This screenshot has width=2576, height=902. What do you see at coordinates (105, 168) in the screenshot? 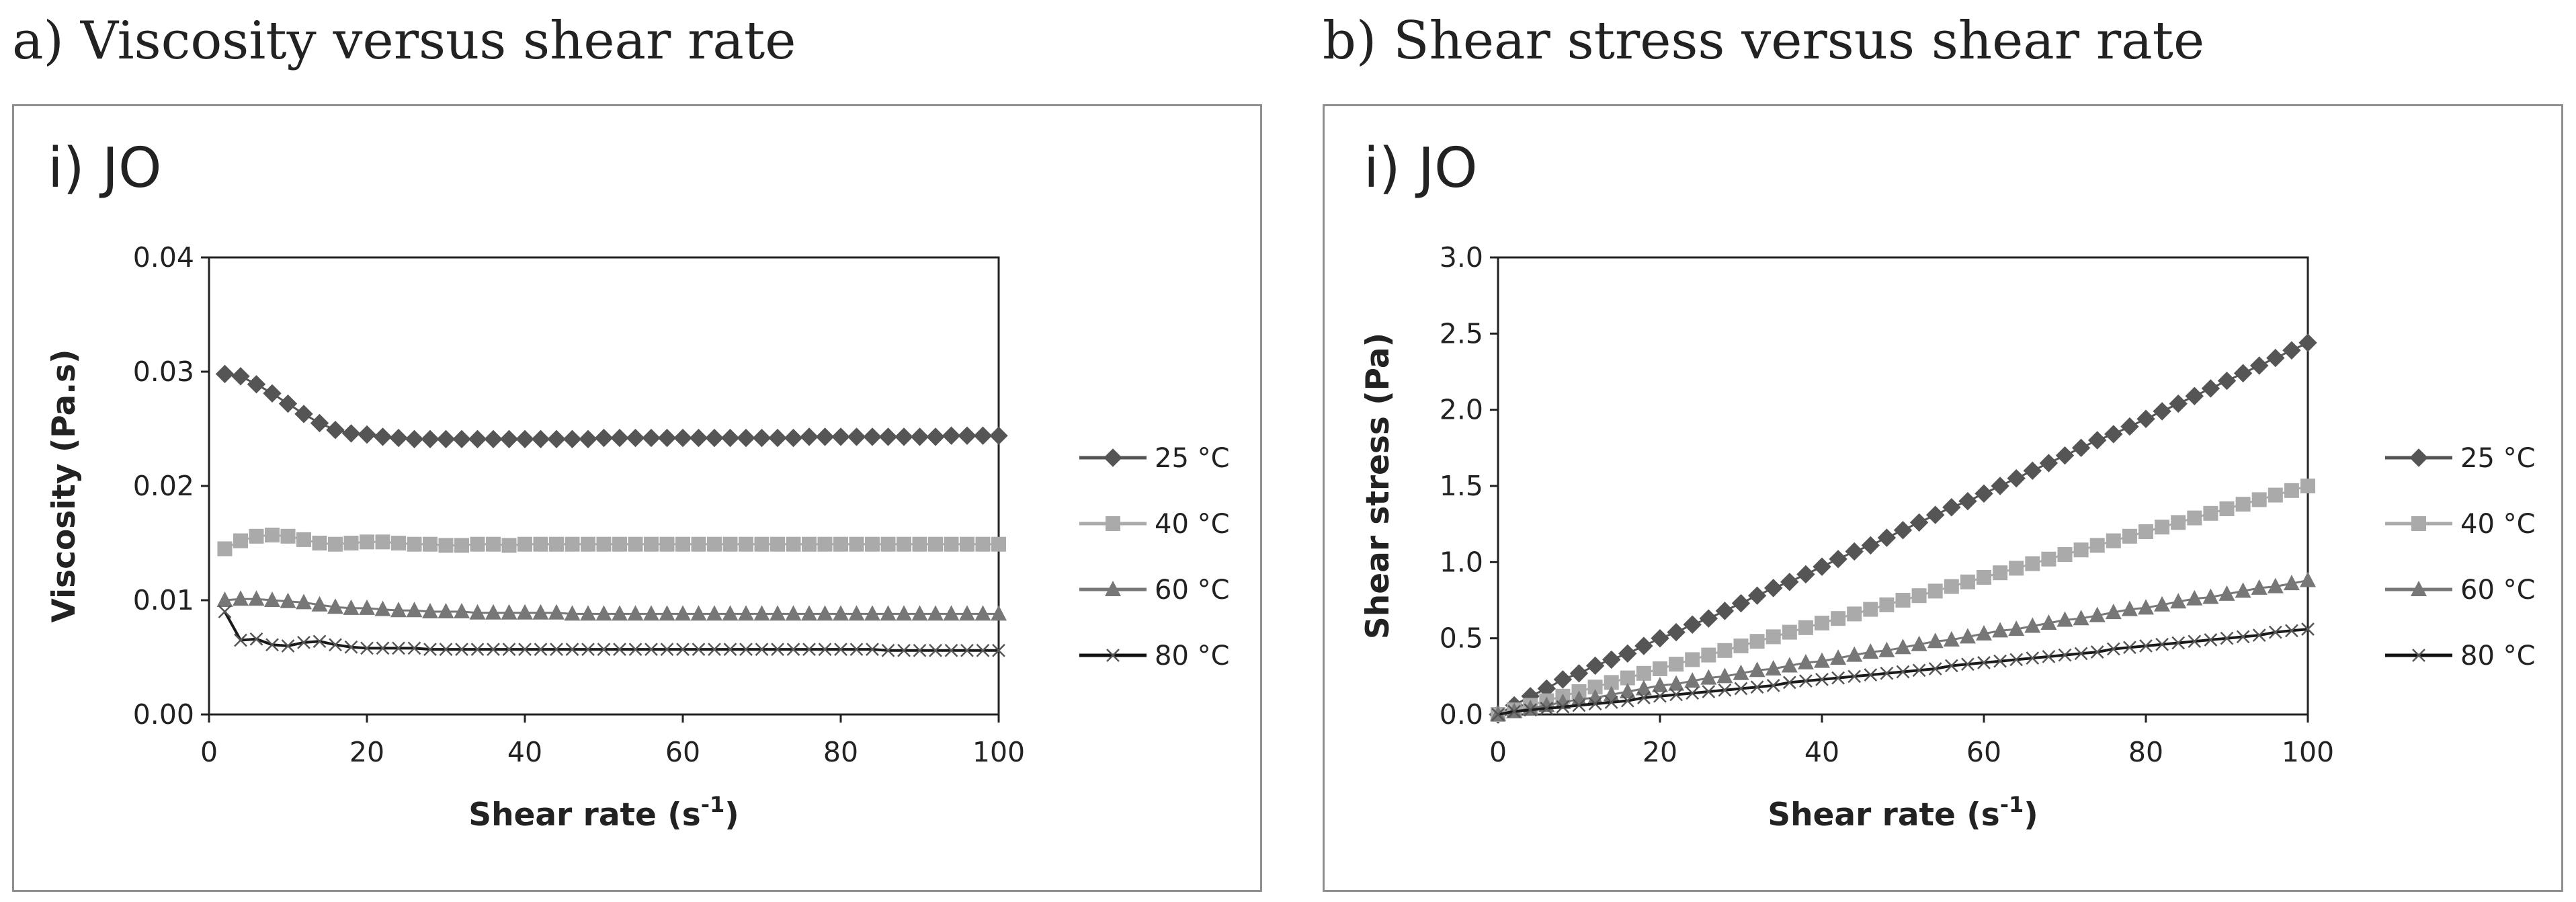
I see `chart-title: i) JO` at bounding box center [105, 168].